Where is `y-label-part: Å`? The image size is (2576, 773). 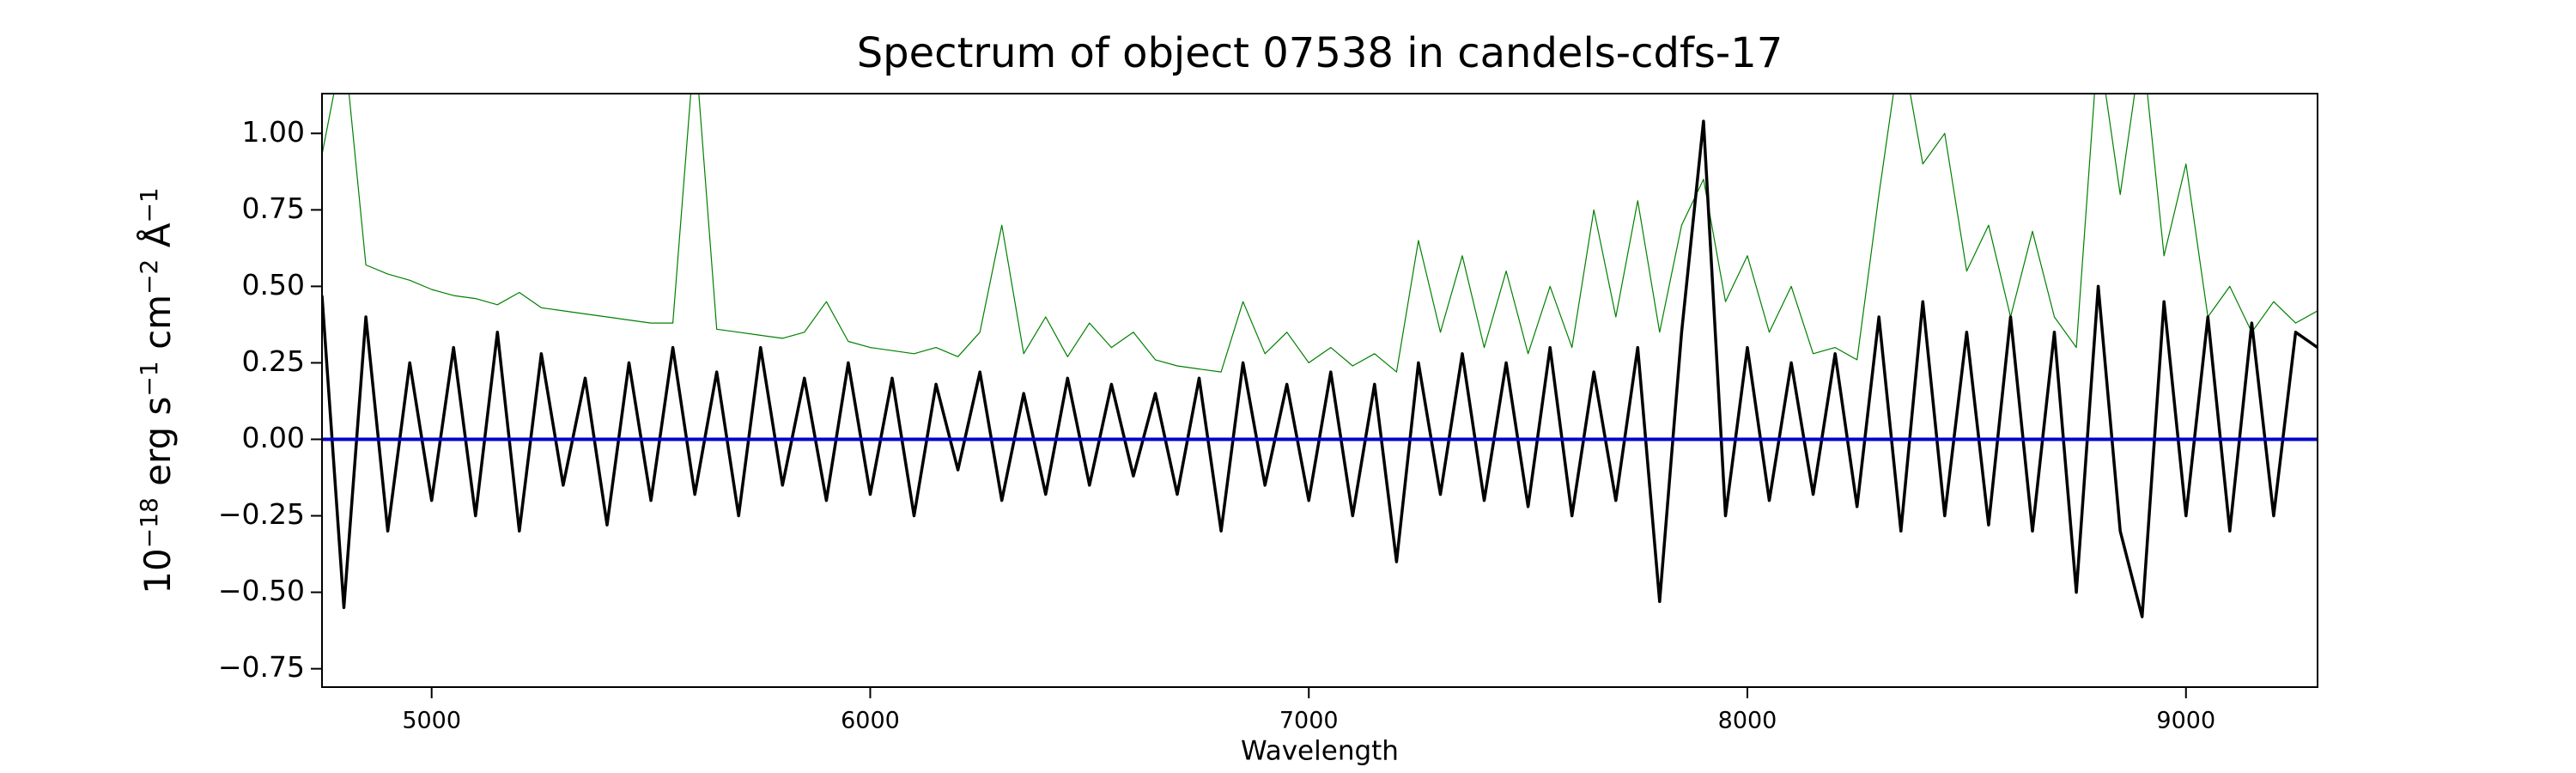
y-label-part: Å is located at coordinates (158, 240).